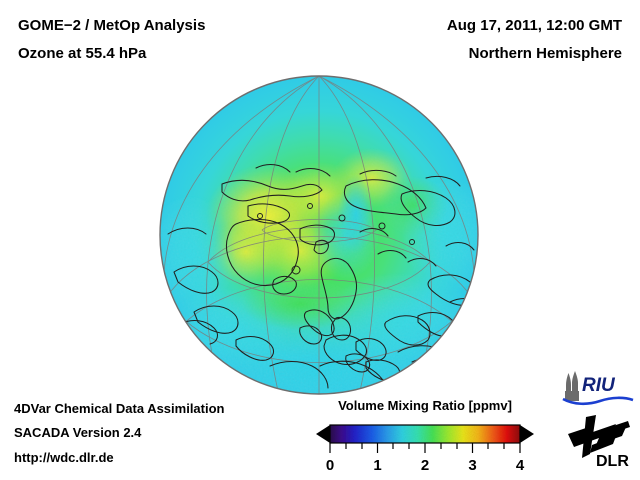 The height and width of the screenshot is (480, 640). I want to click on colorbar-tick-2: 2, so click(425, 465).